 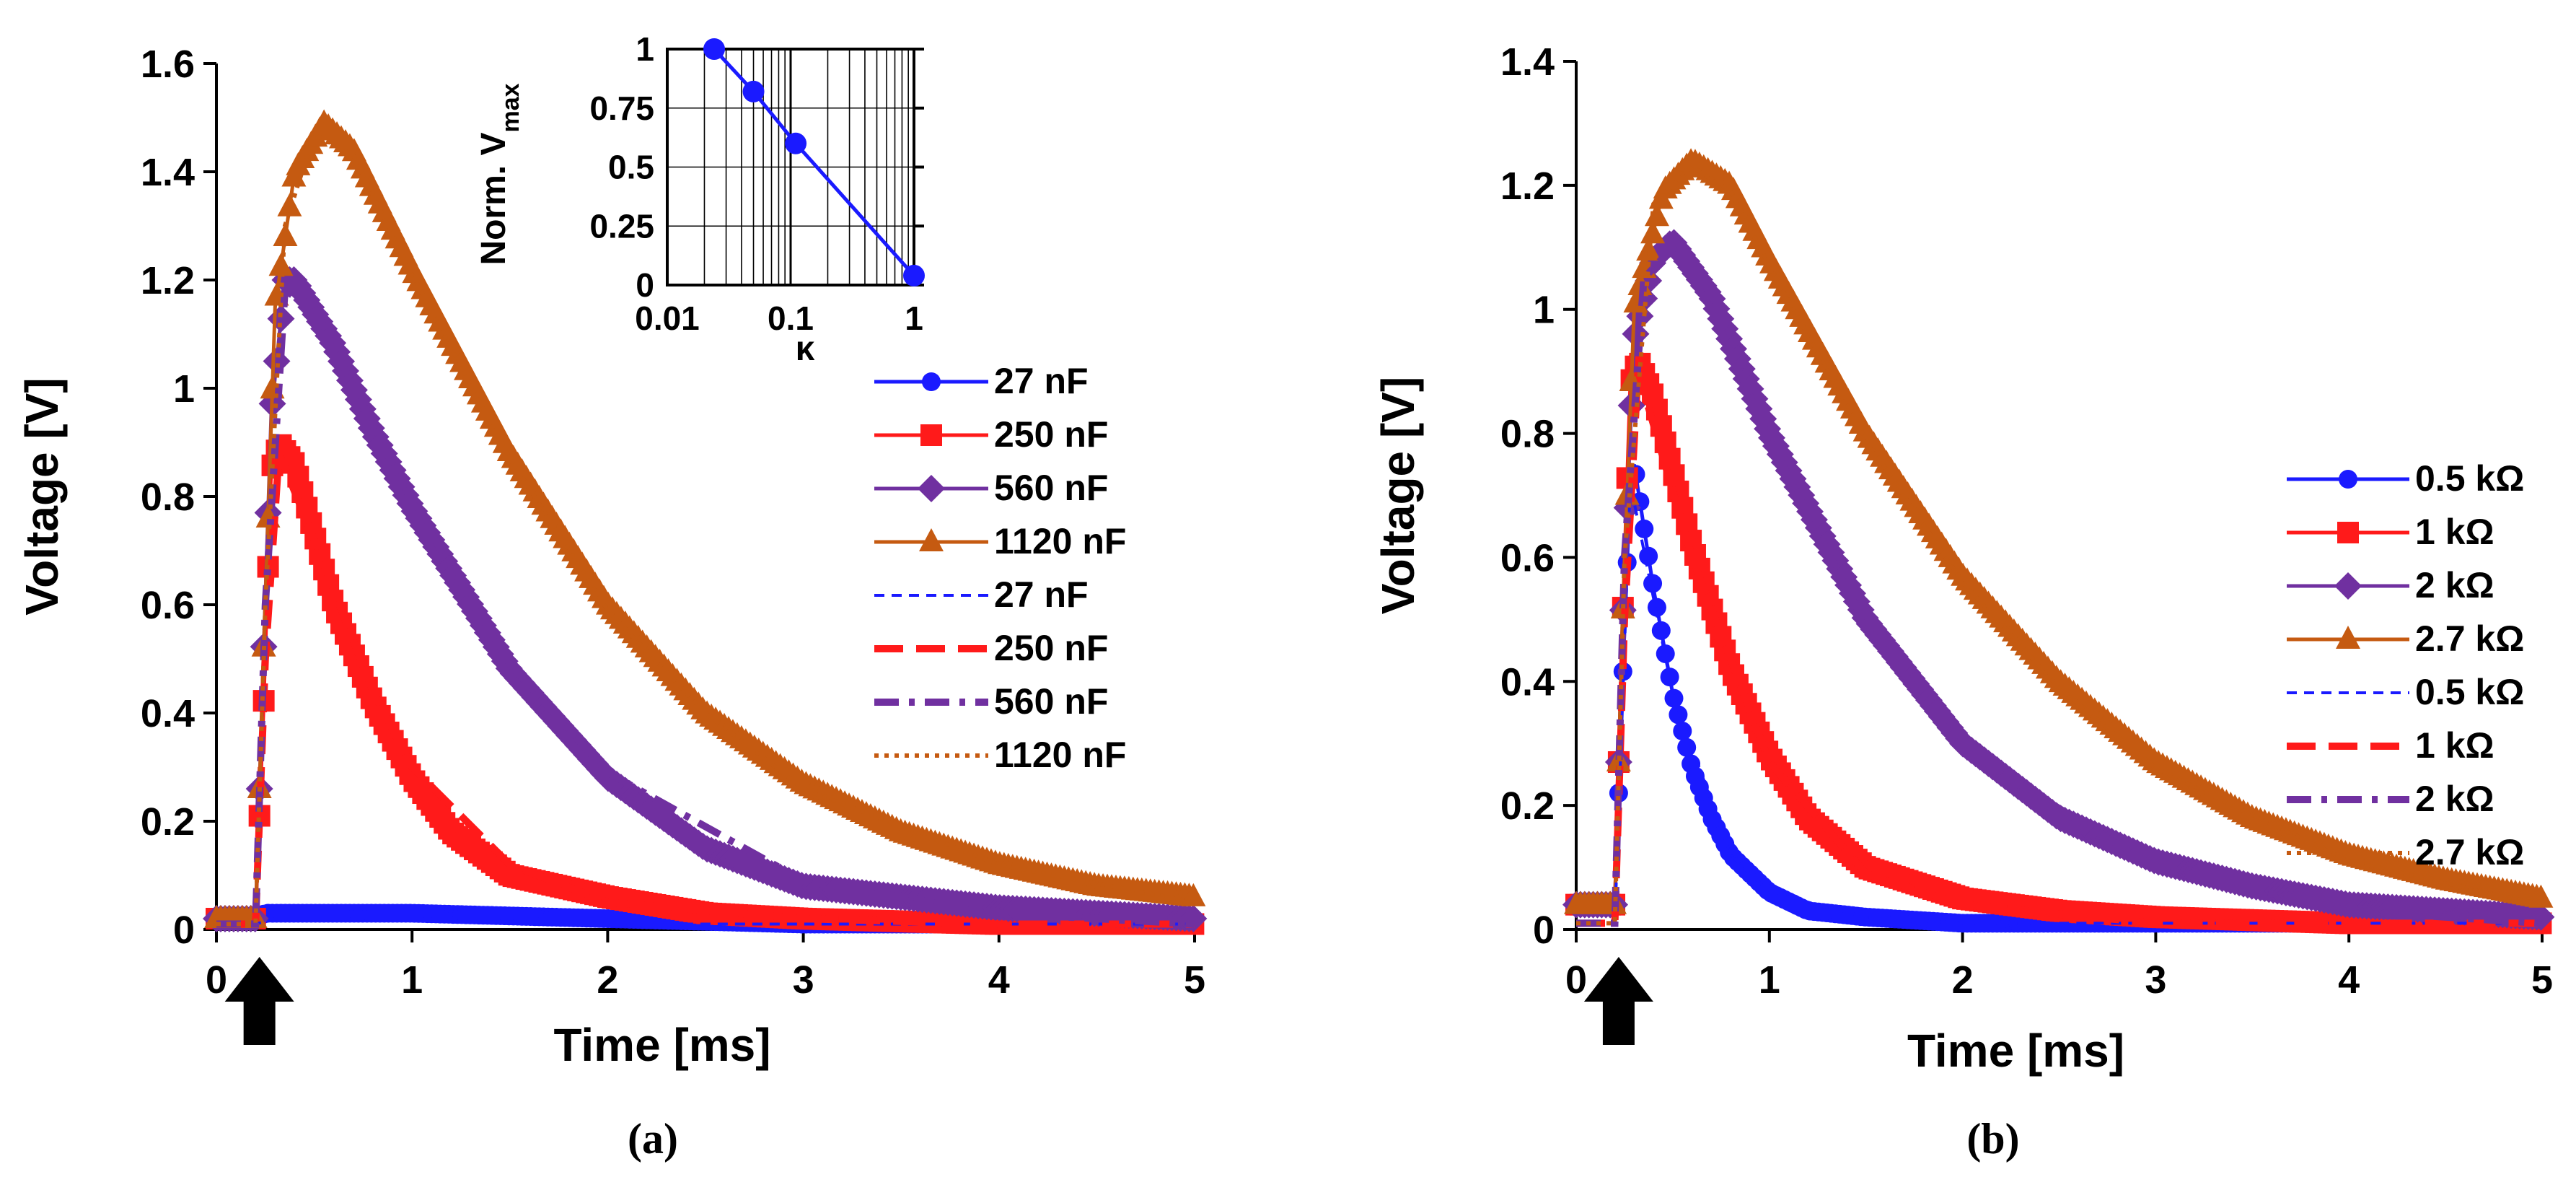 I want to click on fit-line, so click(x=2059, y=703).